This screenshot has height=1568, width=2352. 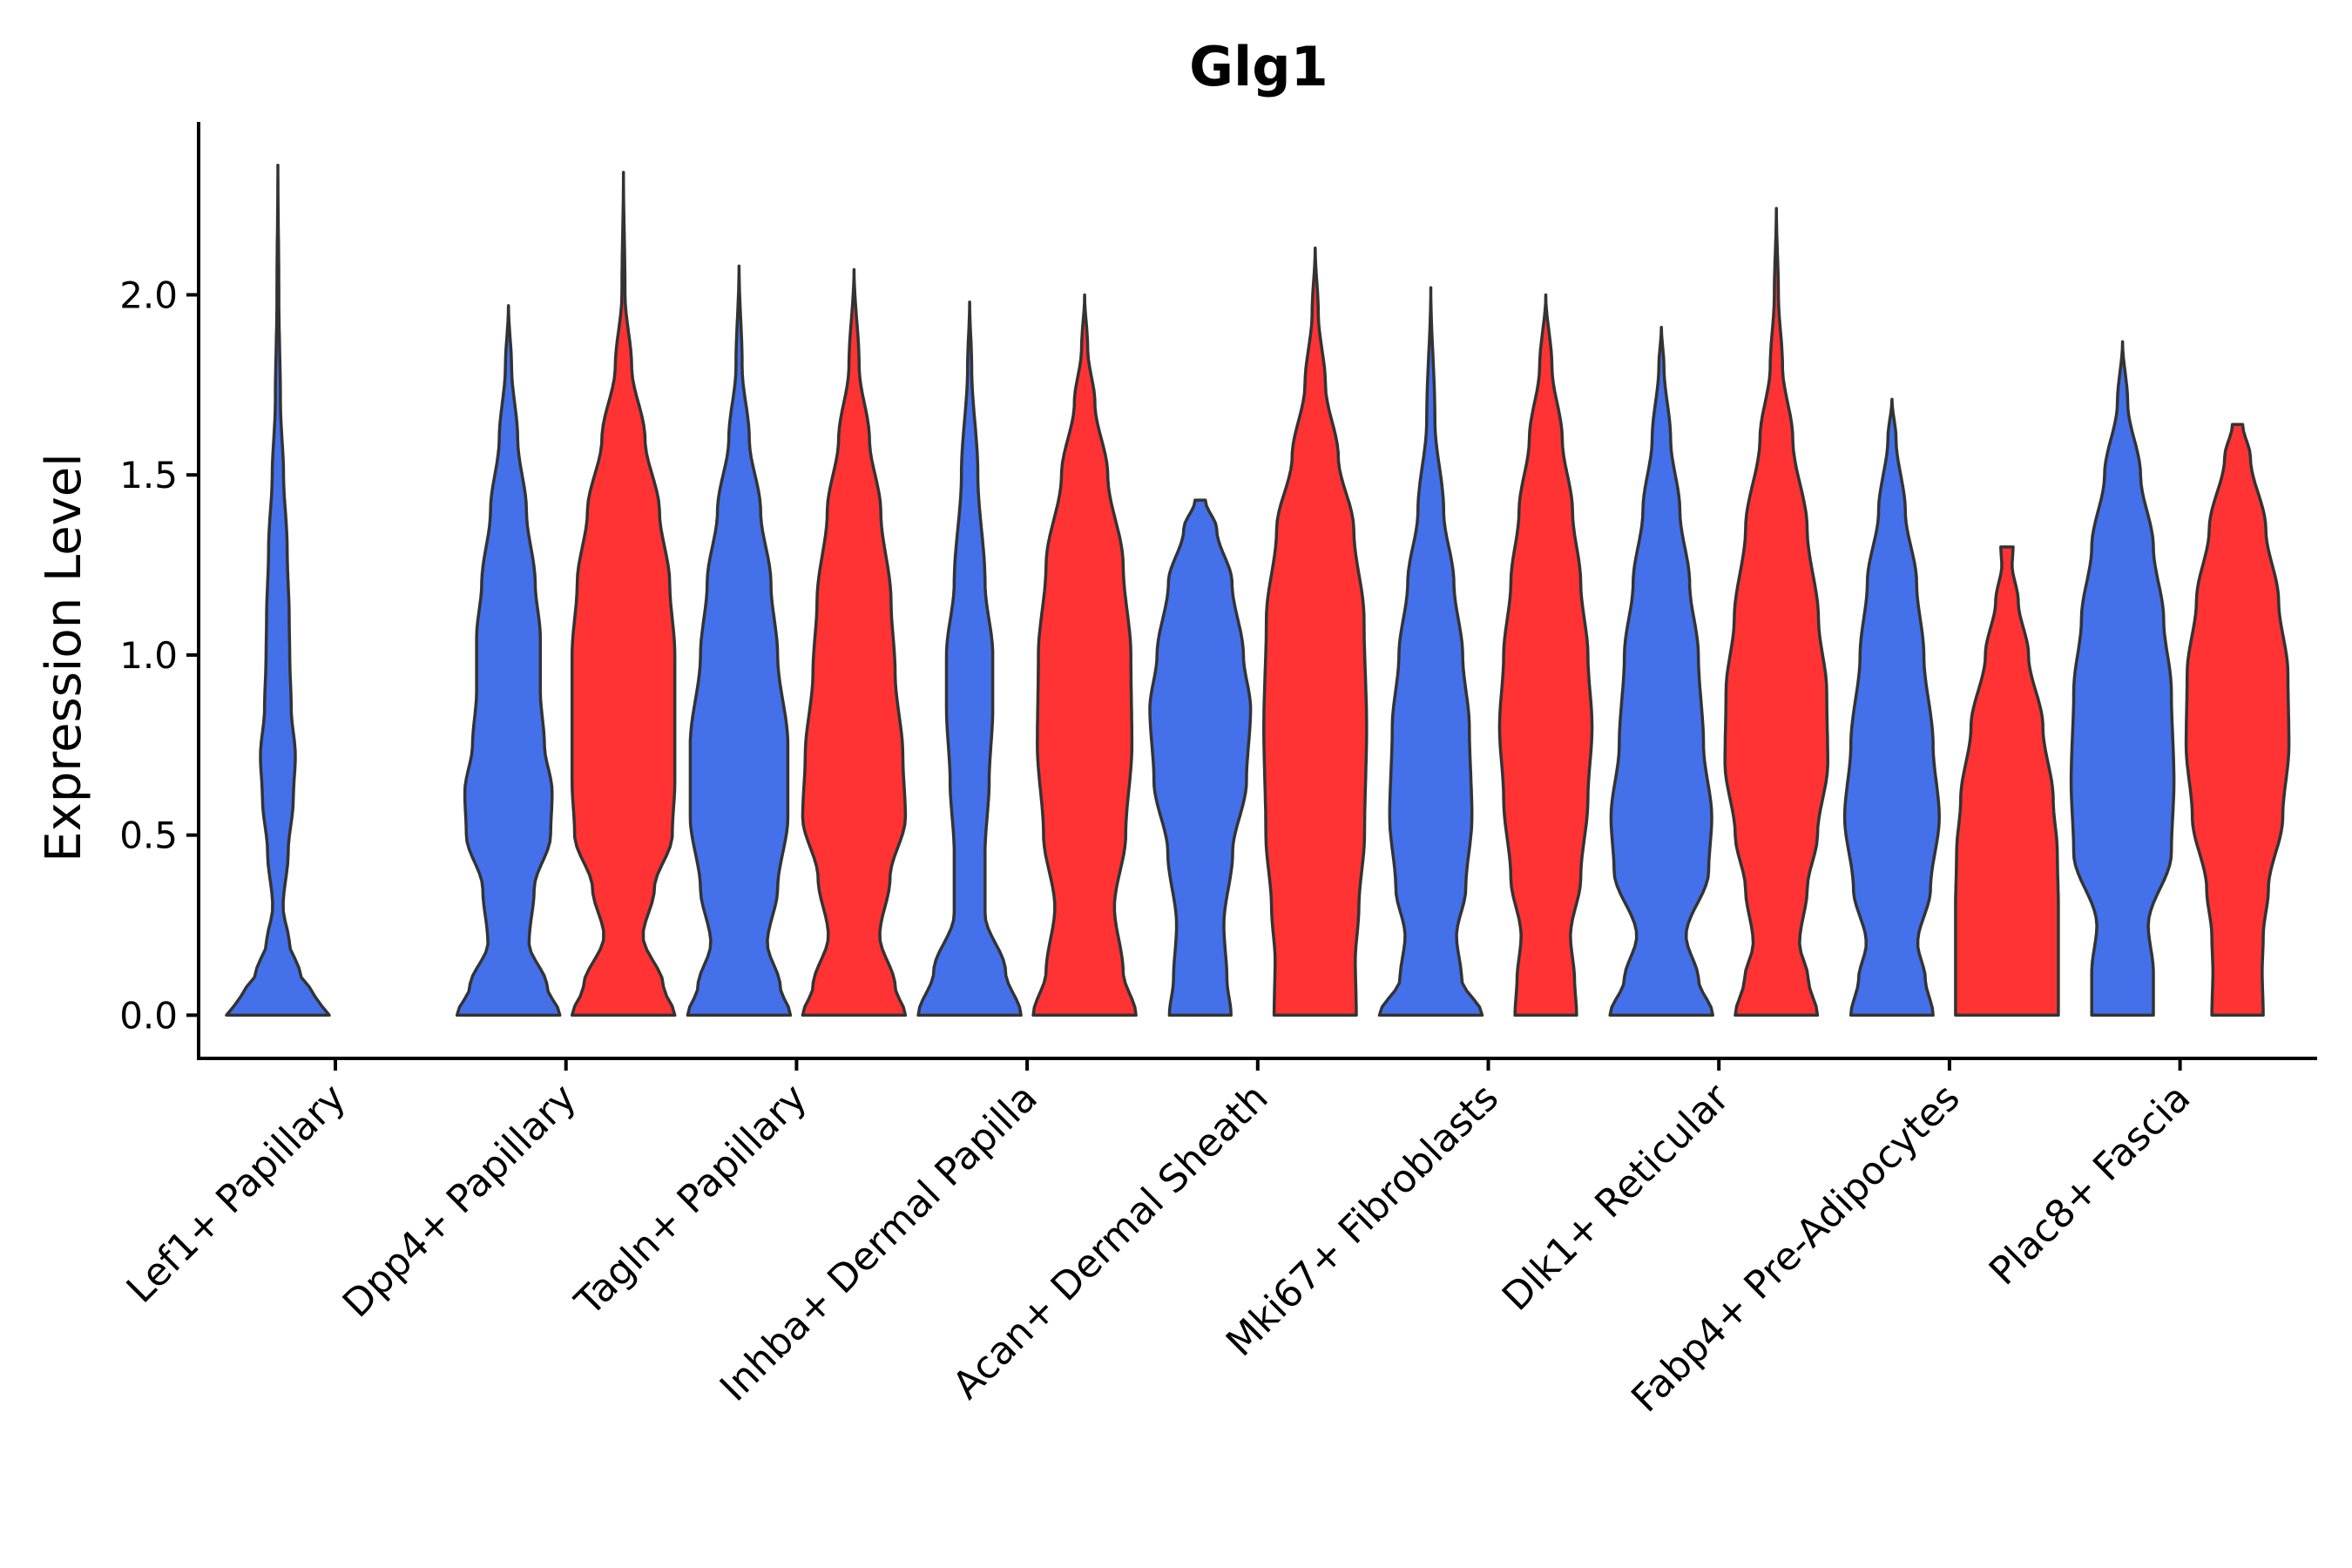 I want to click on y-tick-label: 2.0, so click(x=148, y=295).